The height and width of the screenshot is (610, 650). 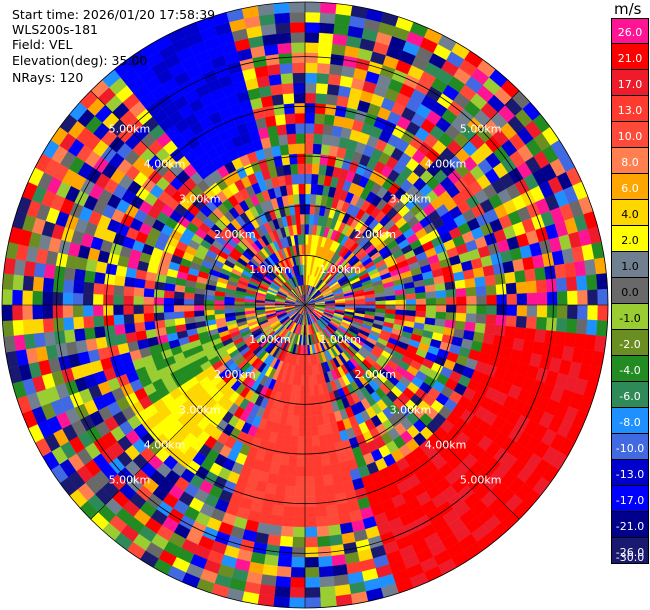 I want to click on range-ring-label: 3.00km, so click(x=411, y=409).